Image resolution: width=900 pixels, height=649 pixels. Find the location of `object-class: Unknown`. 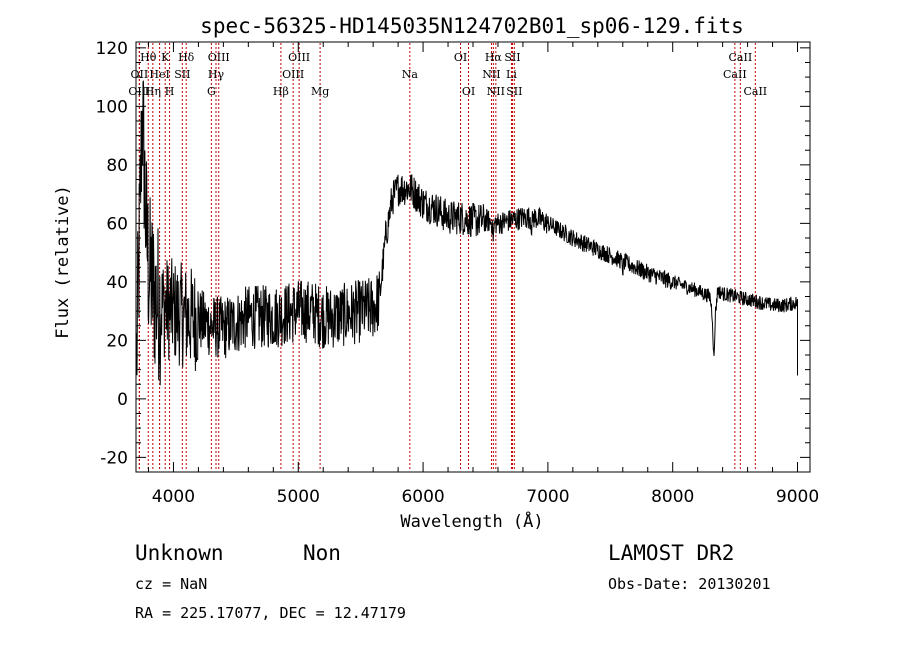

object-class: Unknown is located at coordinates (179, 553).